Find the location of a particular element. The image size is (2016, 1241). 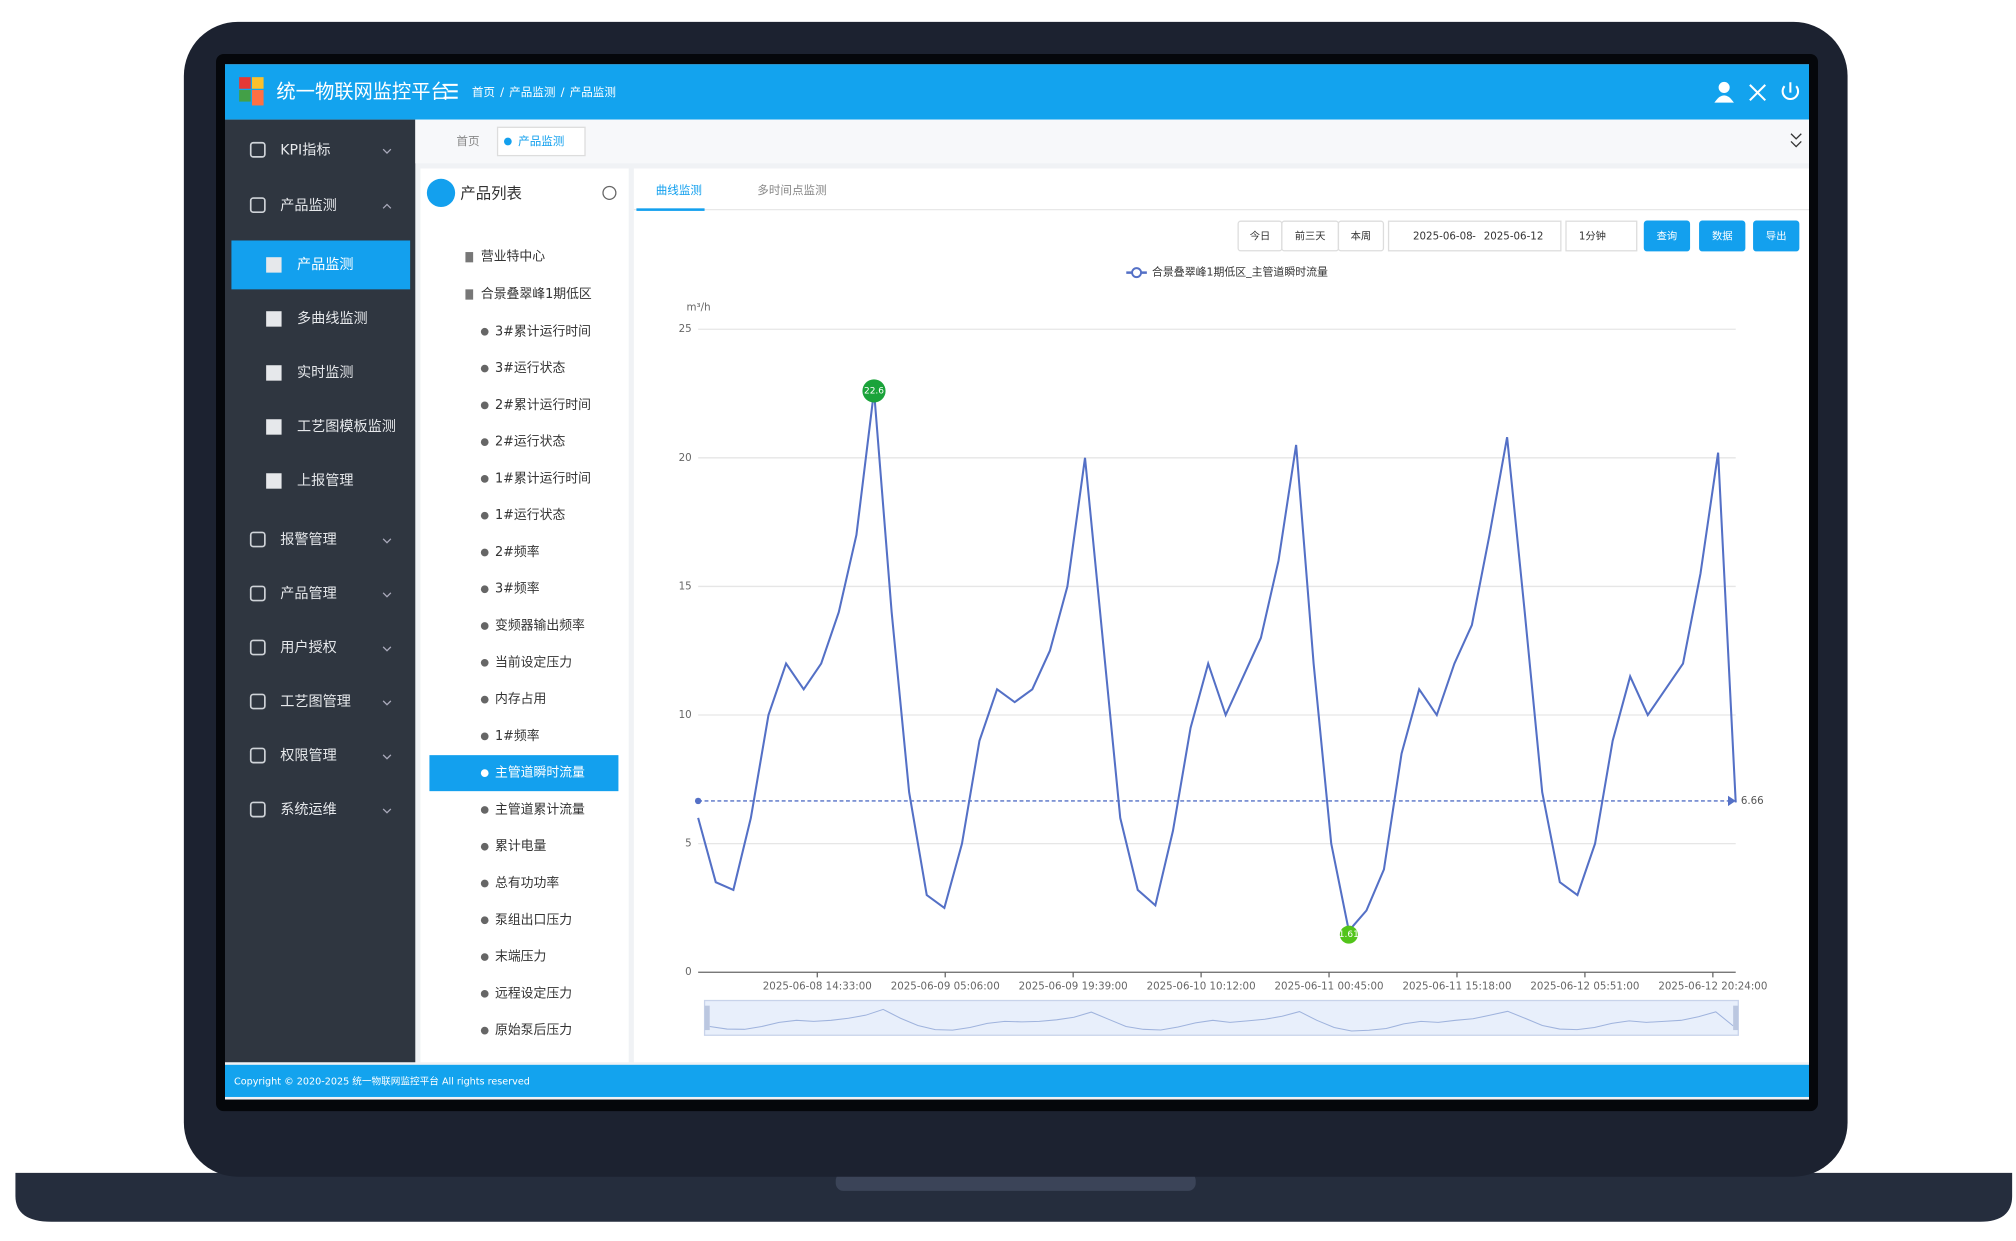

tree-group: 营业特中心 is located at coordinates (513, 257).